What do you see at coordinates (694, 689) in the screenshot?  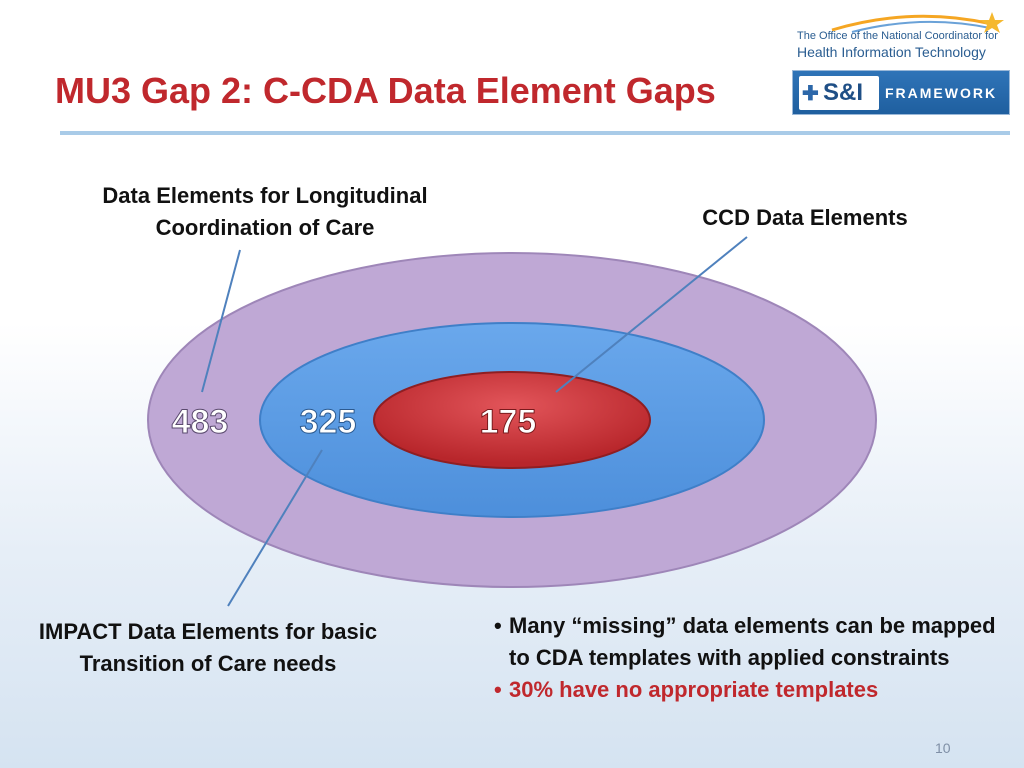 I see `bullet-text-no-templates: 30% have no appropriate templates` at bounding box center [694, 689].